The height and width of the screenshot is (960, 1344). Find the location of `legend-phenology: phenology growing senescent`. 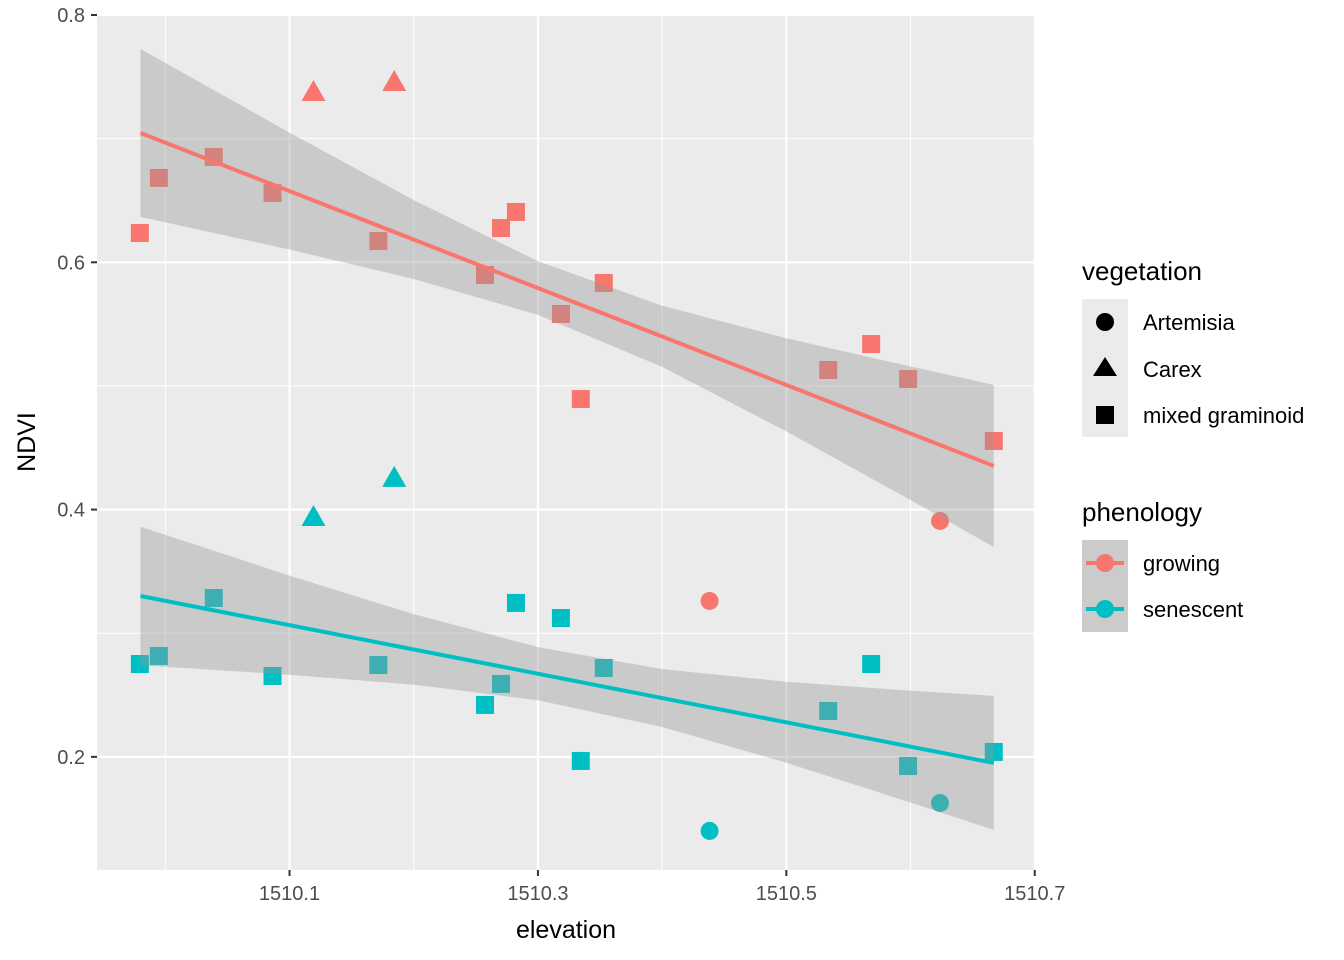

legend-phenology: phenology growing senescent is located at coordinates (1162, 564).